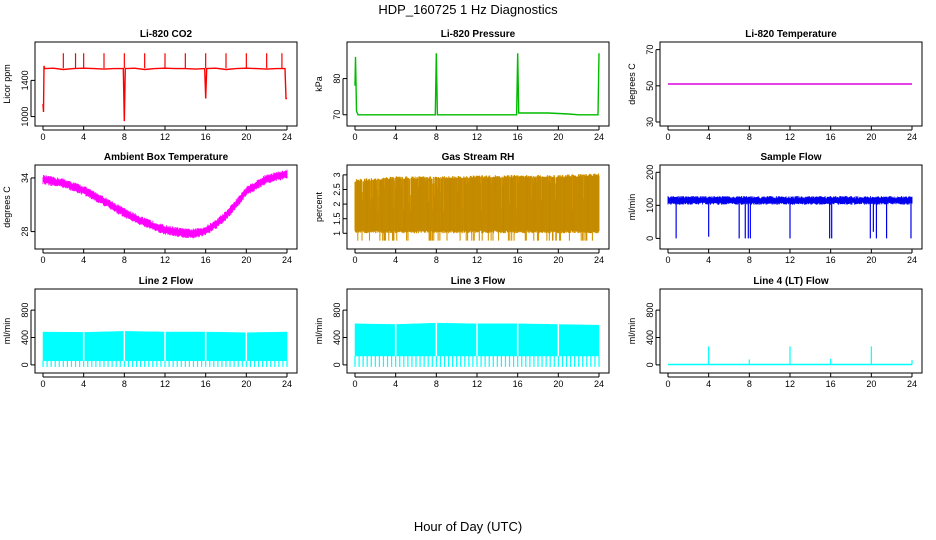 The height and width of the screenshot is (540, 936). Describe the element at coordinates (478, 281) in the screenshot. I see `panel-title: Line 3 Flow` at that location.